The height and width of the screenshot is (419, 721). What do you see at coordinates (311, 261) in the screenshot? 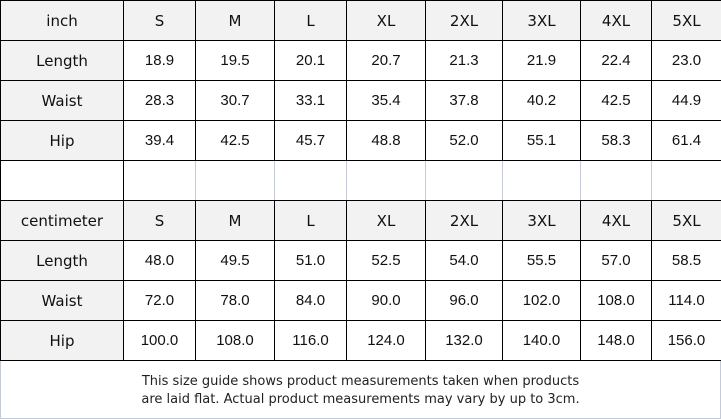
I see `measurement-cell: 51.0` at bounding box center [311, 261].